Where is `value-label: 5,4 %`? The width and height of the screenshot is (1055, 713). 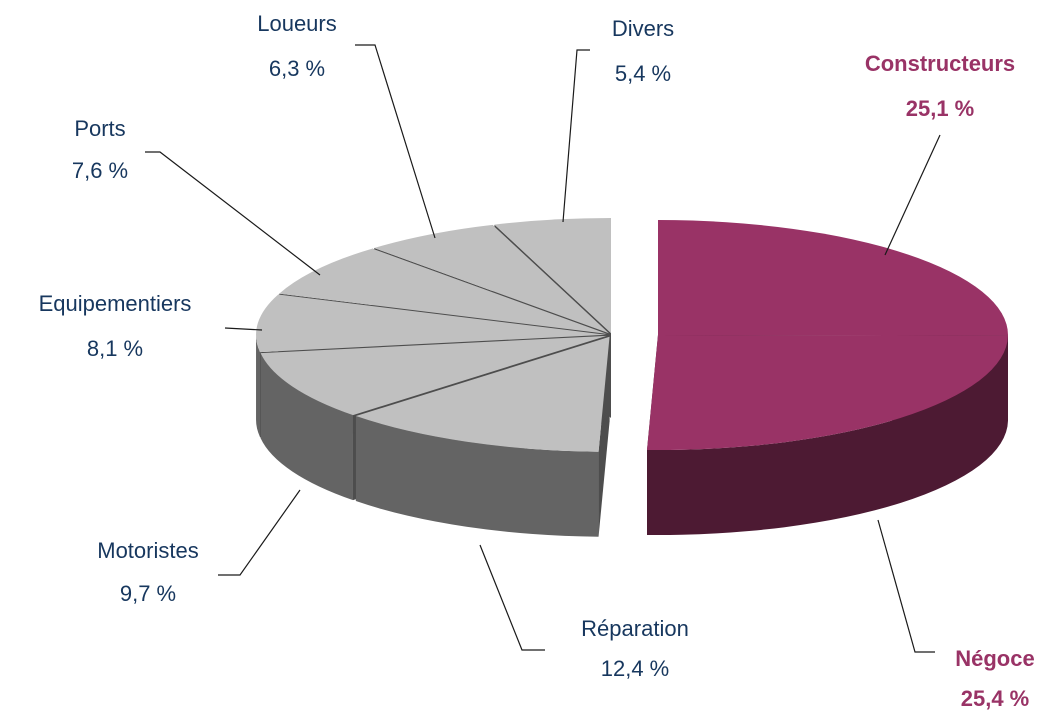 value-label: 5,4 % is located at coordinates (643, 73).